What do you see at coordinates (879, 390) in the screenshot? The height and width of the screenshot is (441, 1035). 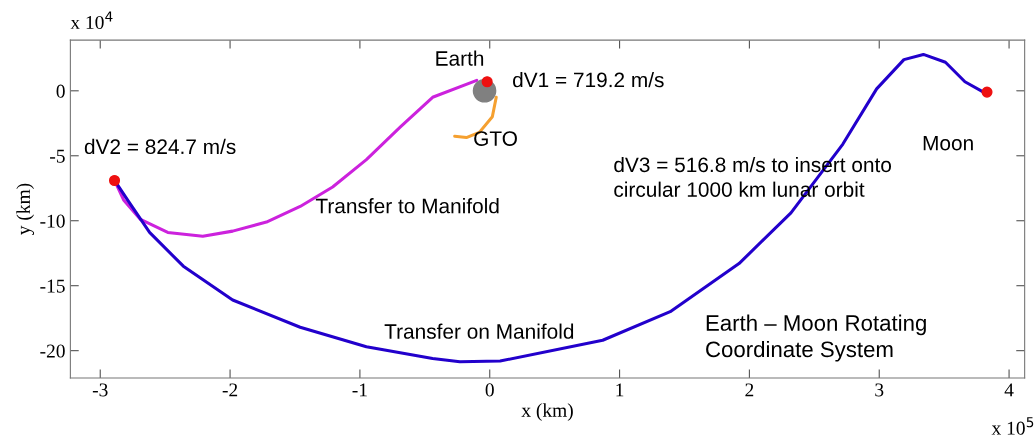 I see `x-tick-label: 3` at bounding box center [879, 390].